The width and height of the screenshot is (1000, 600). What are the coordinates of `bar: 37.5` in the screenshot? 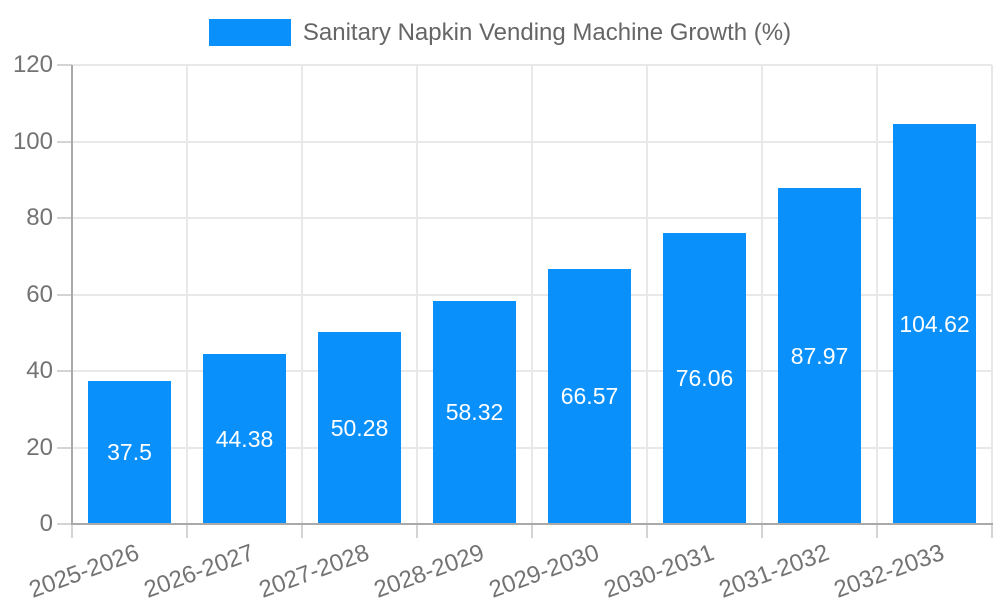 It's located at (129, 452).